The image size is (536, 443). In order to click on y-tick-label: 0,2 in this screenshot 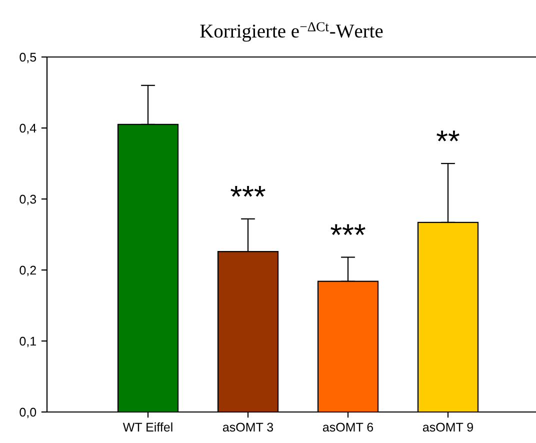, I will do `click(28, 271)`.